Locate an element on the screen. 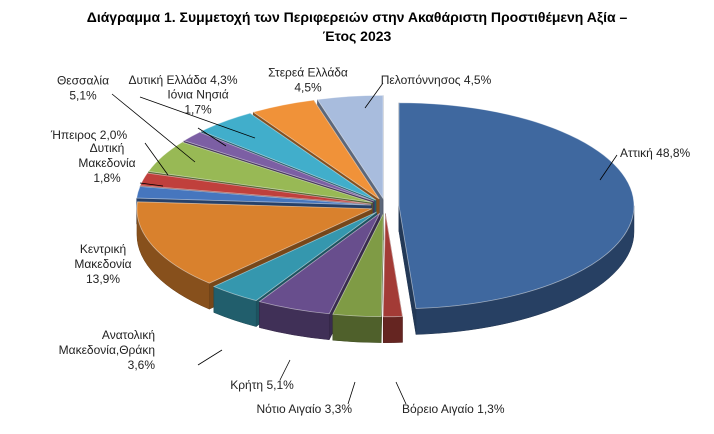  data-label-line: Πελοπόννησος 4,5% is located at coordinates (436, 80).